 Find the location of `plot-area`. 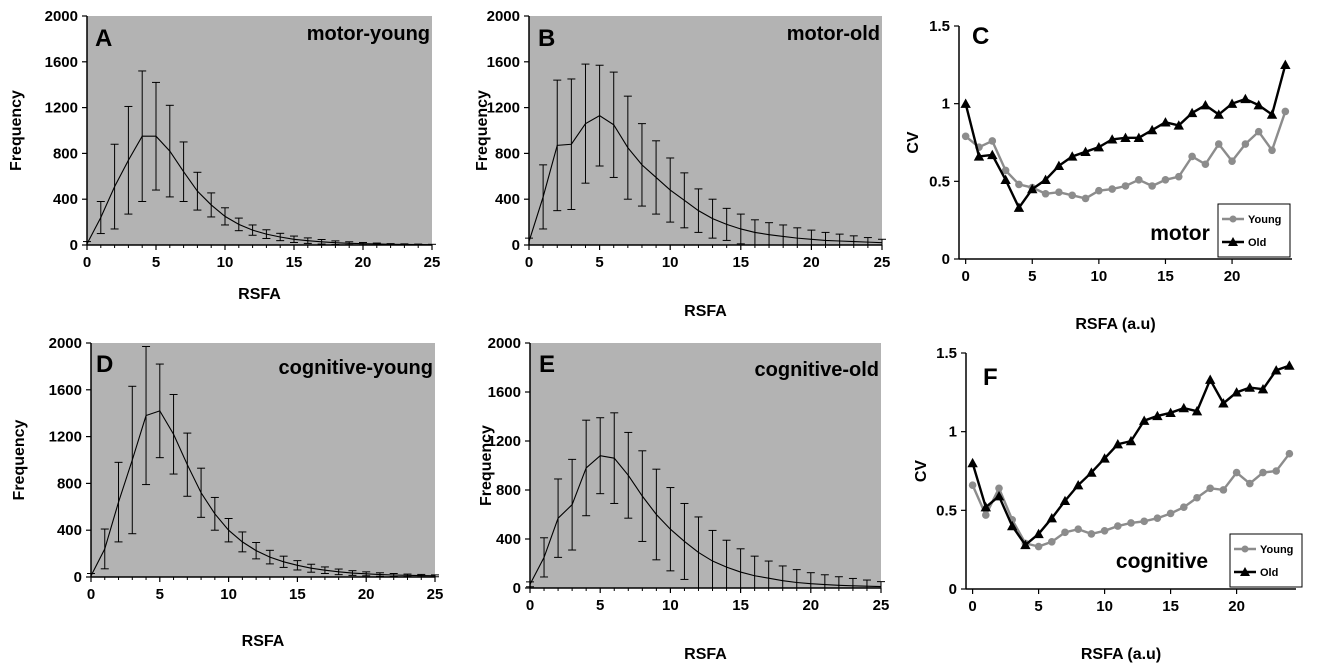

plot-area is located at coordinates (705, 130).